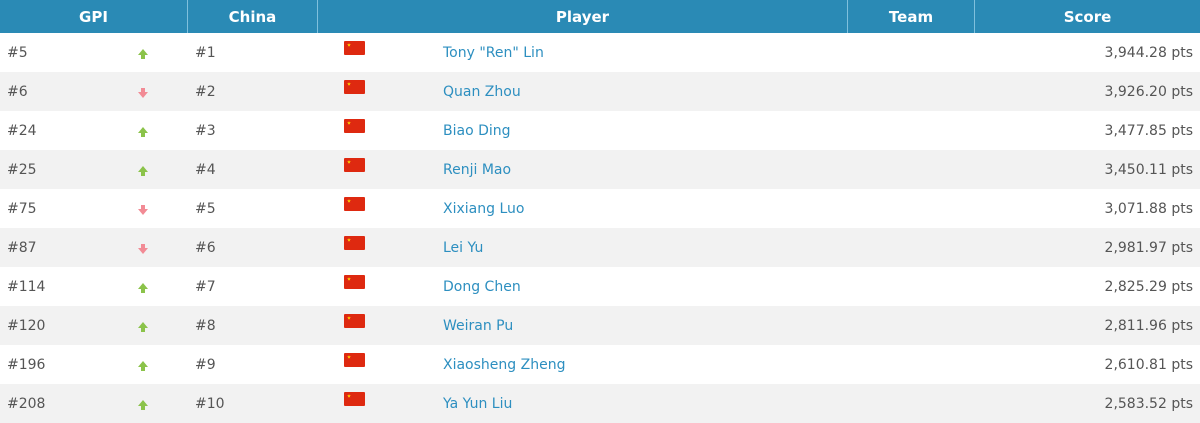 Image resolution: width=1200 pixels, height=423 pixels. I want to click on table-row: #25 #4 Renji Mao 3,450.11 pts, so click(600, 169).